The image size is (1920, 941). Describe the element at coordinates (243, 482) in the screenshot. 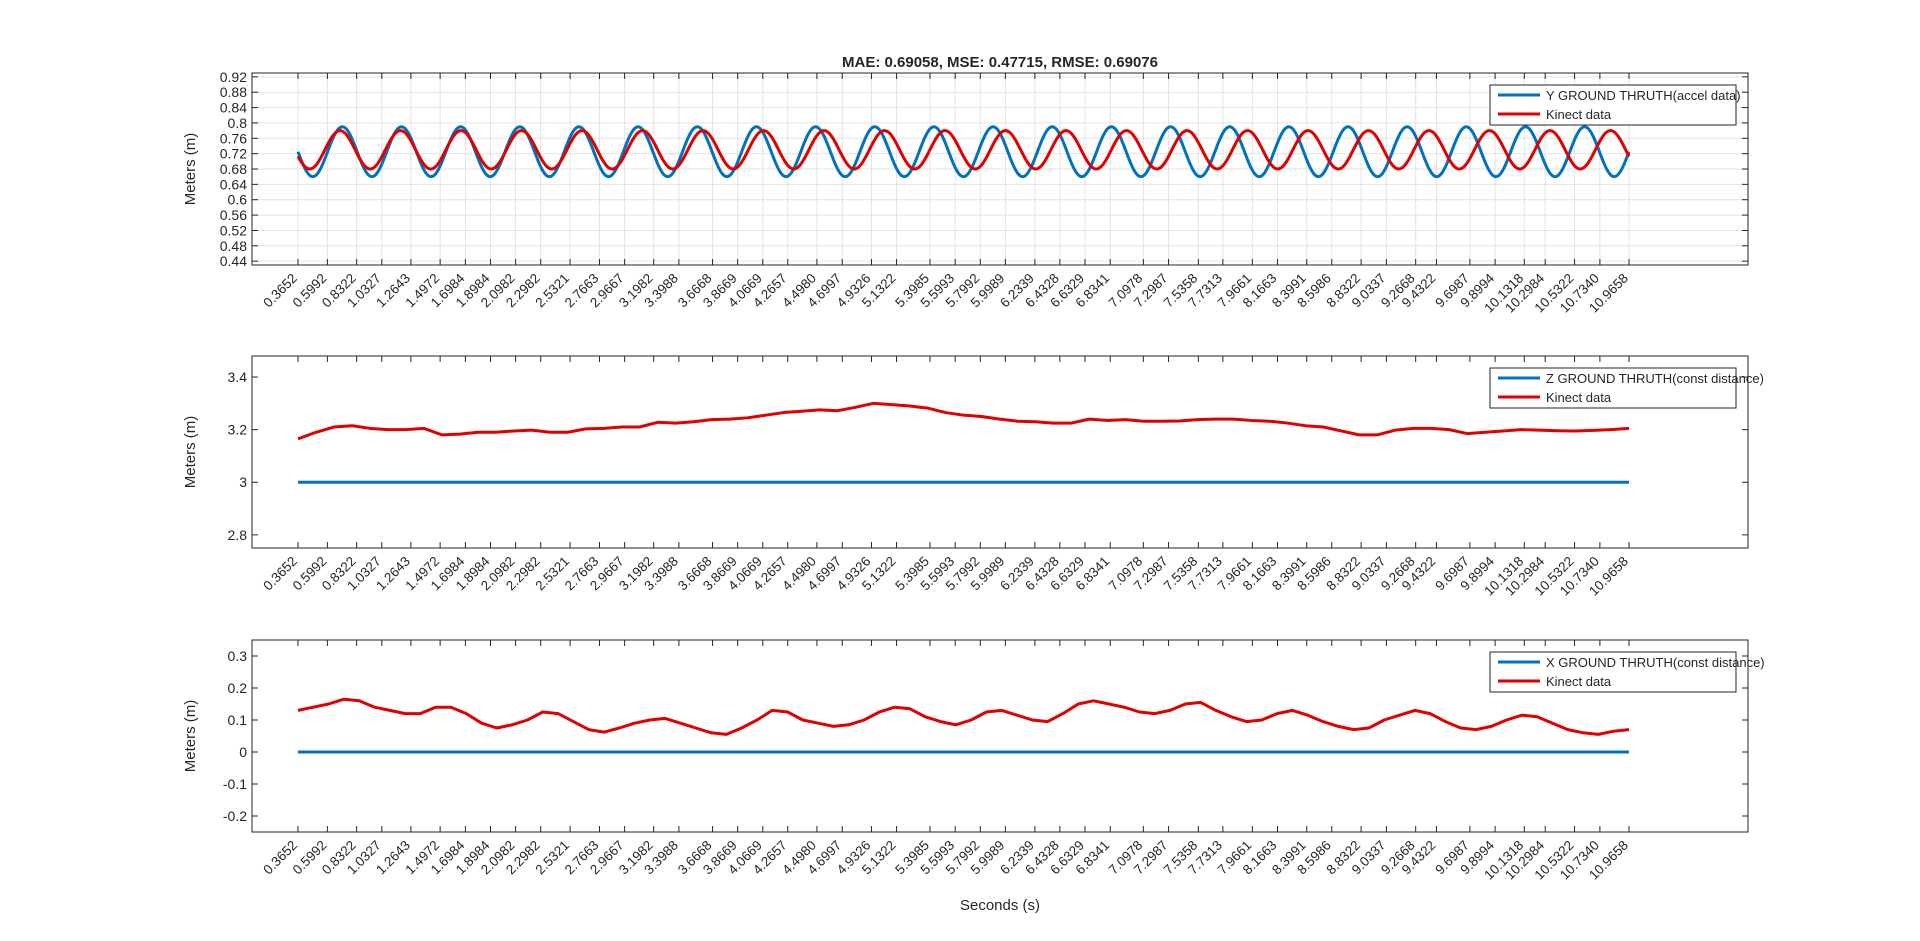

I see `y-tick-label: 3` at that location.